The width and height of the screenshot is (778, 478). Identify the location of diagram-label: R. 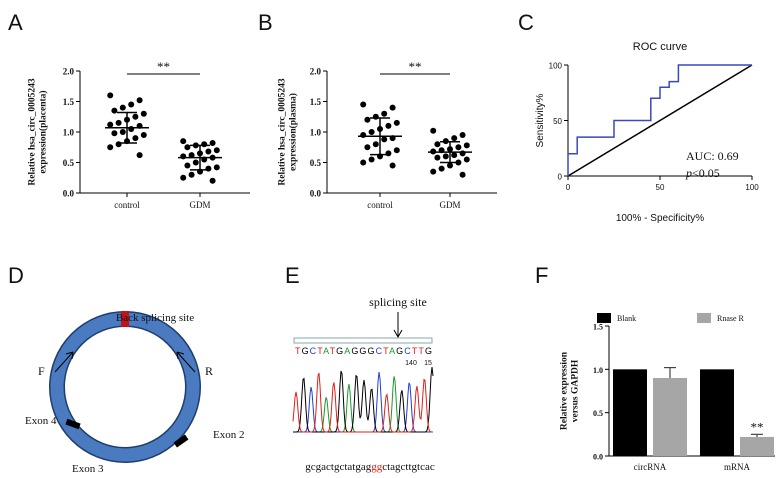
(209, 371).